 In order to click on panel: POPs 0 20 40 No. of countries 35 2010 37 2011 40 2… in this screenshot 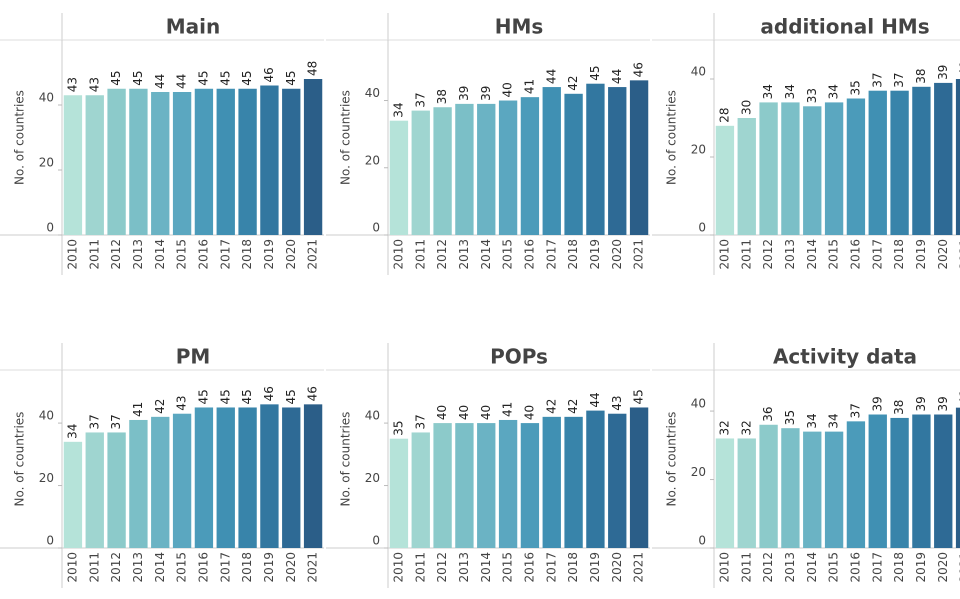, I will do `click(488, 465)`.